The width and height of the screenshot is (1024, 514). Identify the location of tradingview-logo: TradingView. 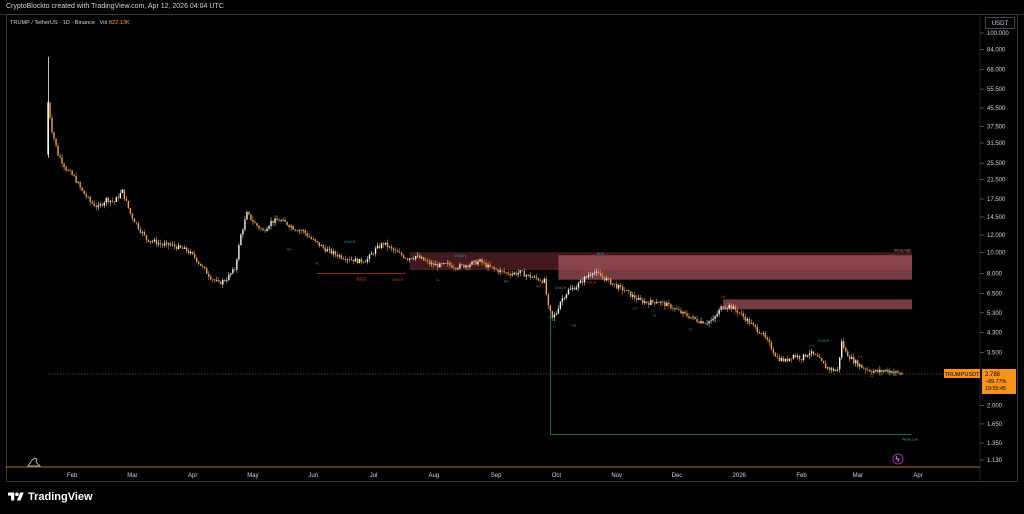
(50, 497).